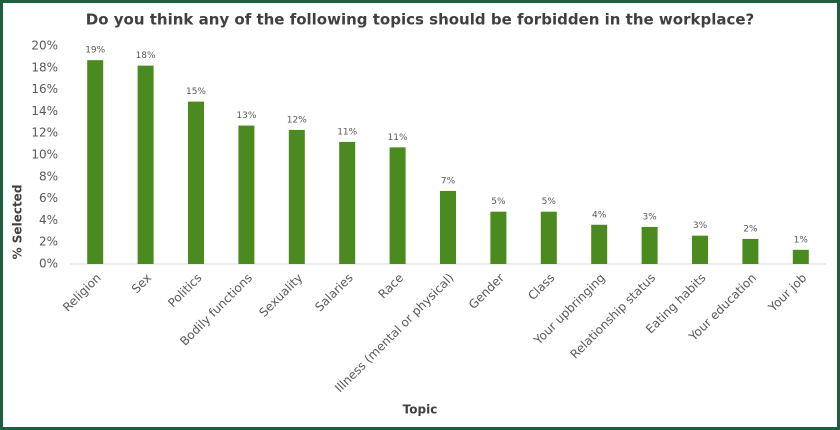 The height and width of the screenshot is (430, 840). I want to click on y-tick-label: 10%, so click(44, 155).